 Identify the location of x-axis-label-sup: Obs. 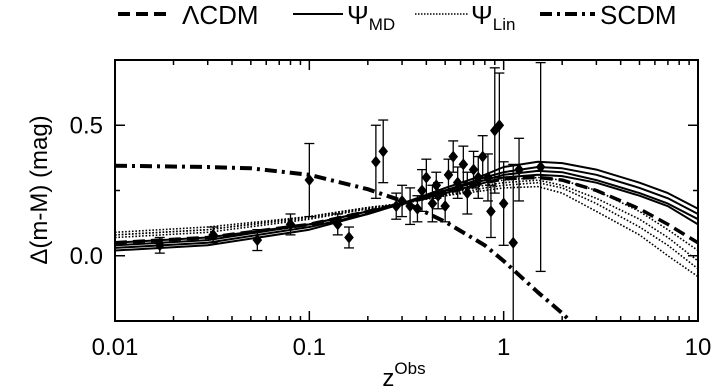
(409, 368).